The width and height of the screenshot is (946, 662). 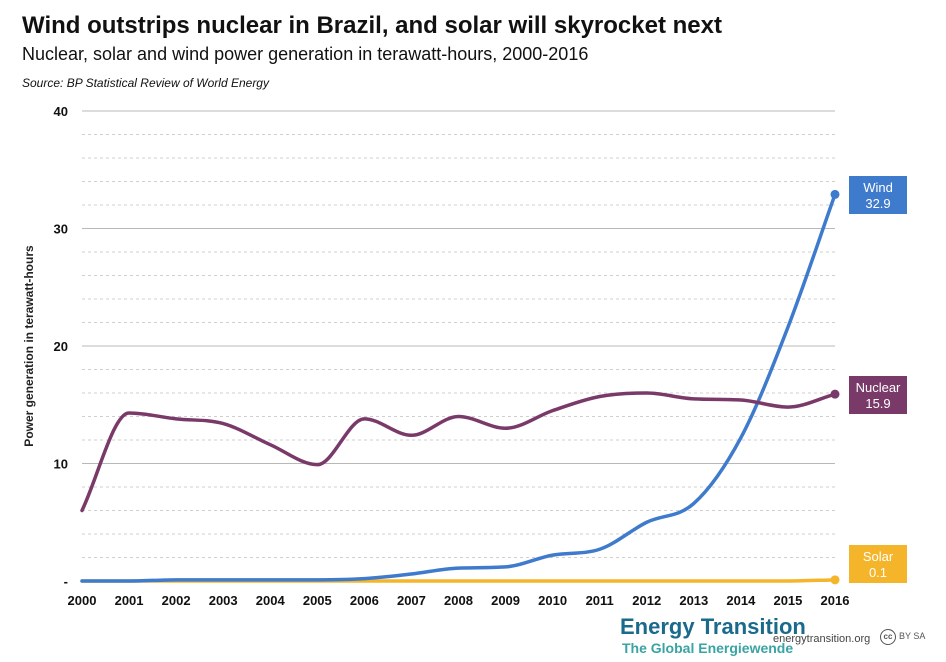 I want to click on license-badge: cc BY SA, so click(x=902, y=637).